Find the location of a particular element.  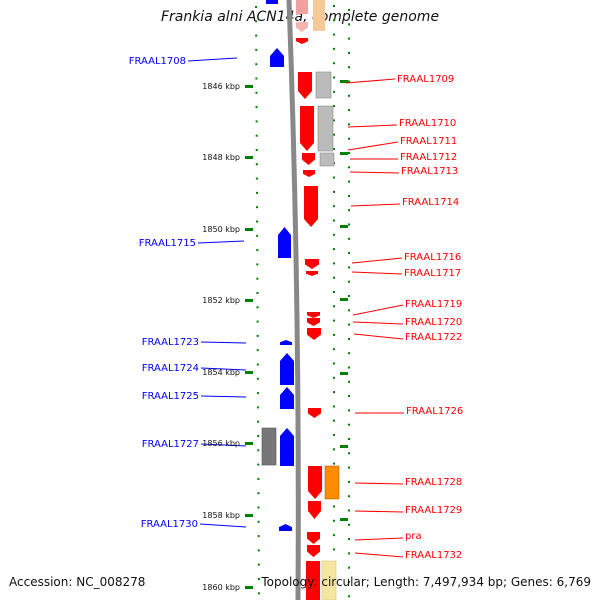

gene-label-fraal1728: FRAAL1728 is located at coordinates (433, 482).